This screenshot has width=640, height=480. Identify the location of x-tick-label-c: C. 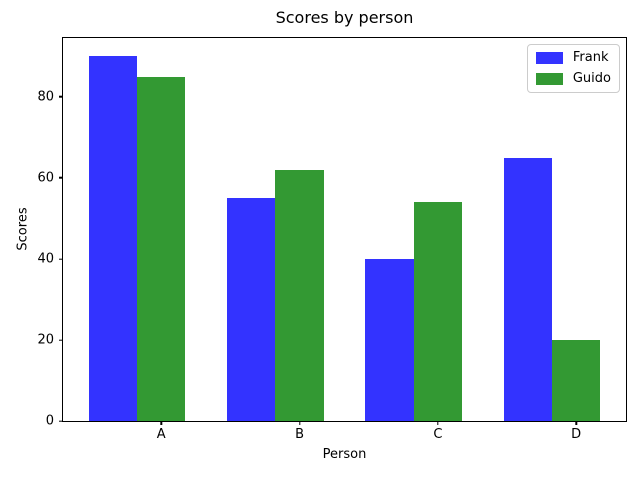
(438, 434).